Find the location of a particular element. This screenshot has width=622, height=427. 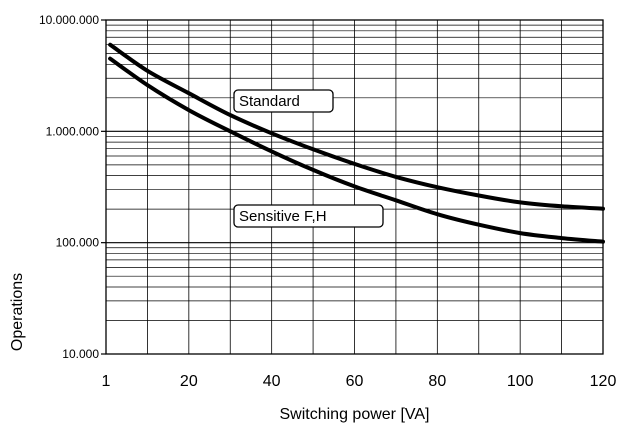

label-box-sensitive is located at coordinates (308, 216).